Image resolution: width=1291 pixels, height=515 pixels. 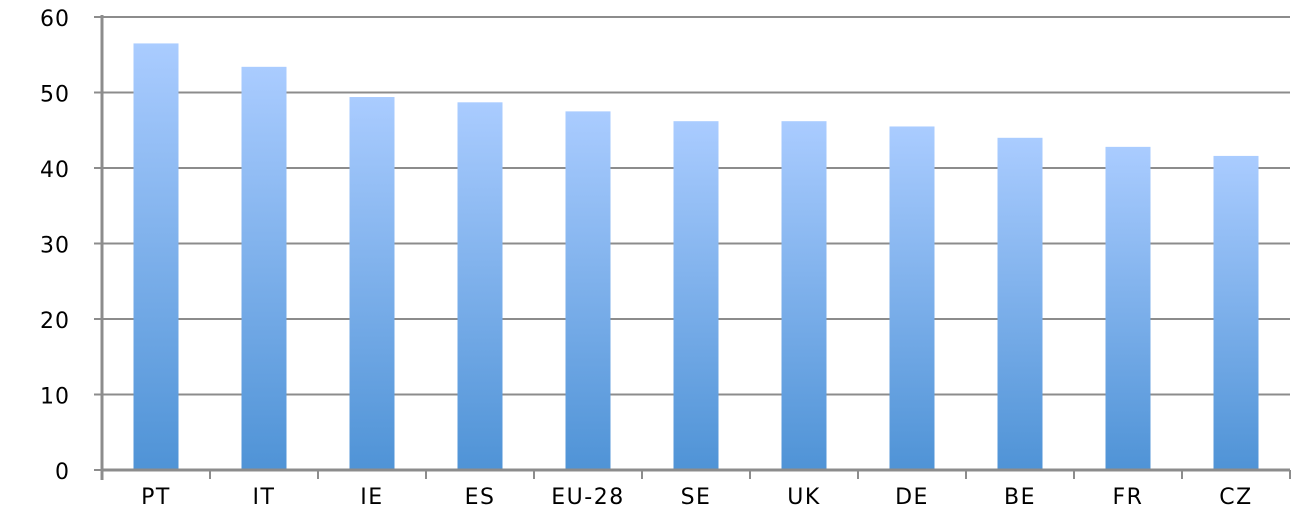 What do you see at coordinates (55, 95) in the screenshot?
I see `y-tick-label-50: 50` at bounding box center [55, 95].